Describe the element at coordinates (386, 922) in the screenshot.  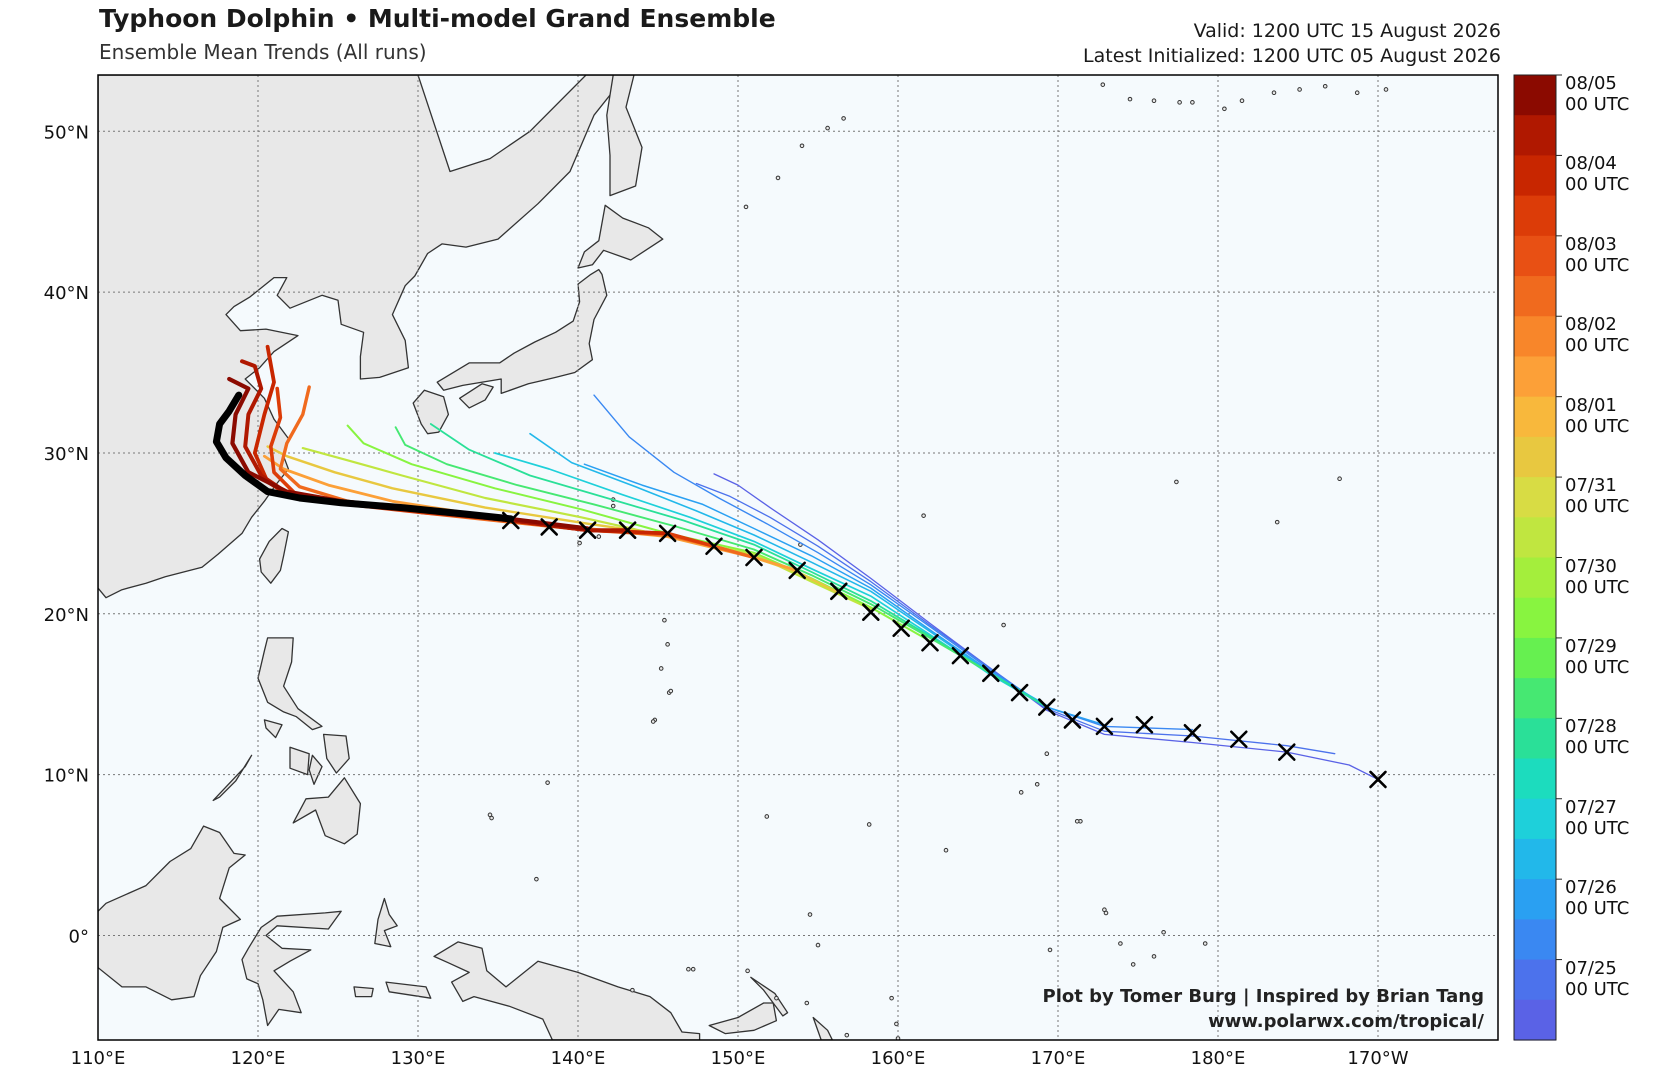
I see `land-halmahera` at that location.